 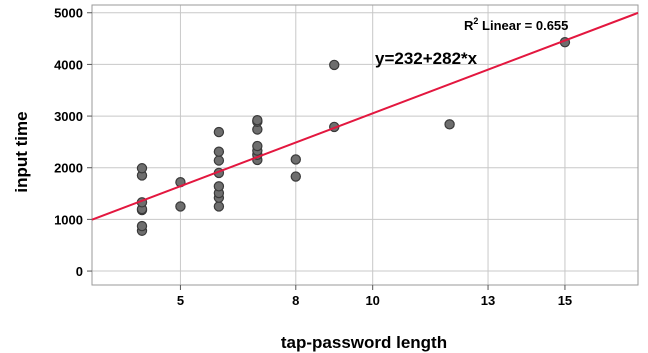 What do you see at coordinates (488, 300) in the screenshot?
I see `x-tick-label: 13` at bounding box center [488, 300].